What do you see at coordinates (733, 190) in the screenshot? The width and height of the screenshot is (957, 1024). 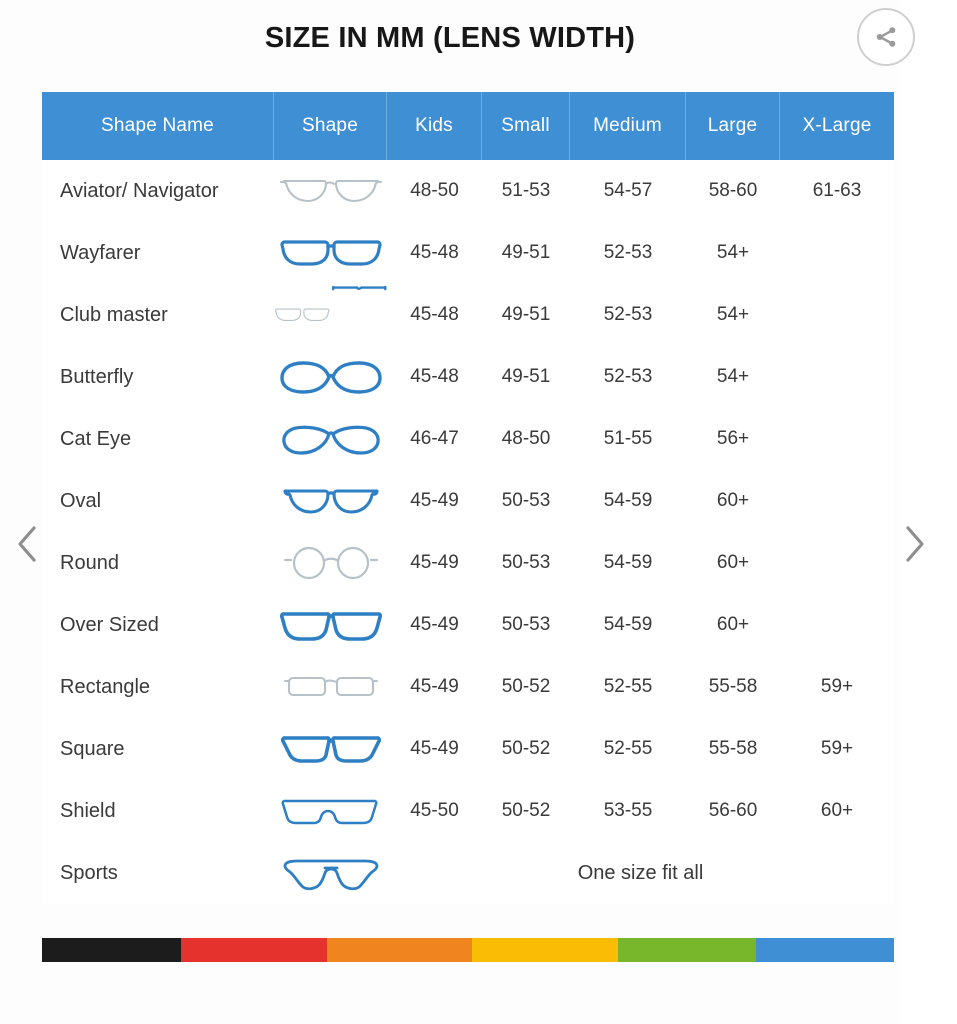 I see `cell-large: 58-60` at bounding box center [733, 190].